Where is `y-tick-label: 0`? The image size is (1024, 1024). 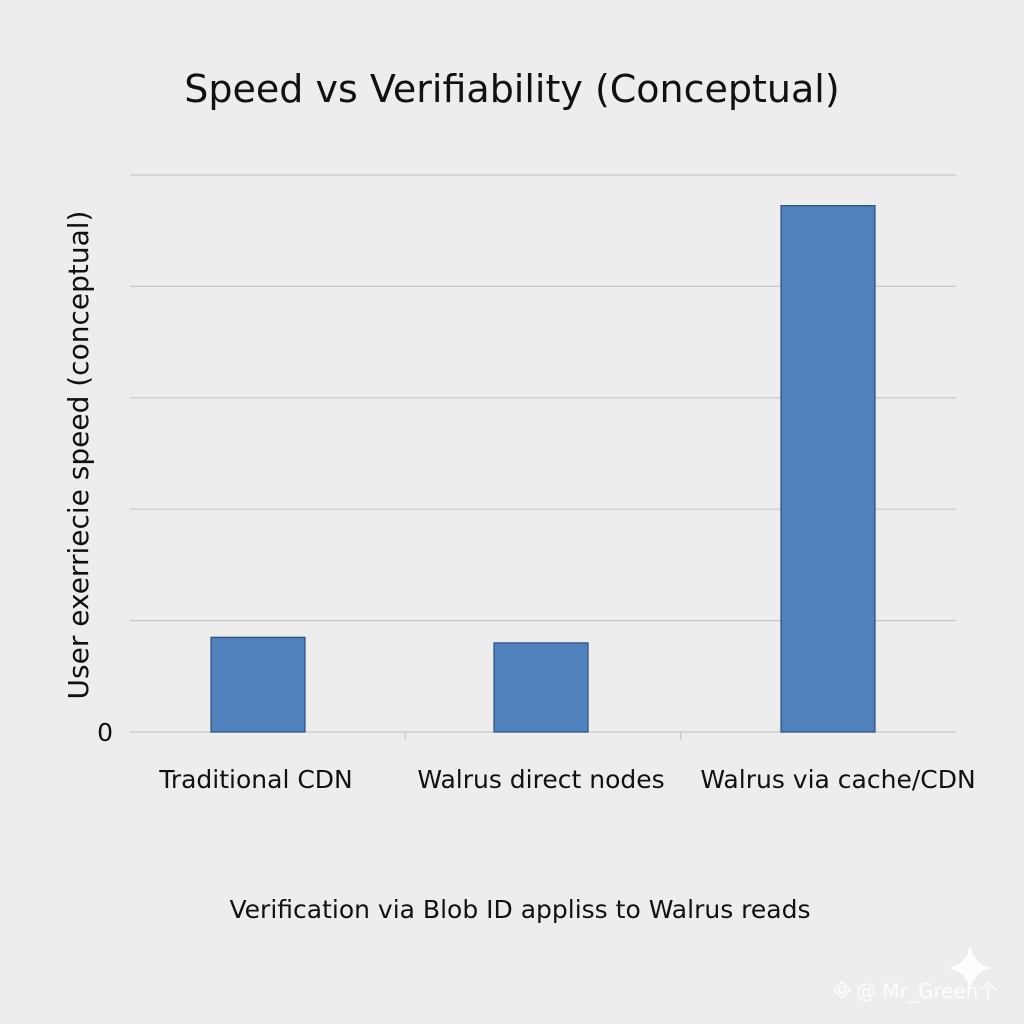
y-tick-label: 0 is located at coordinates (105, 732).